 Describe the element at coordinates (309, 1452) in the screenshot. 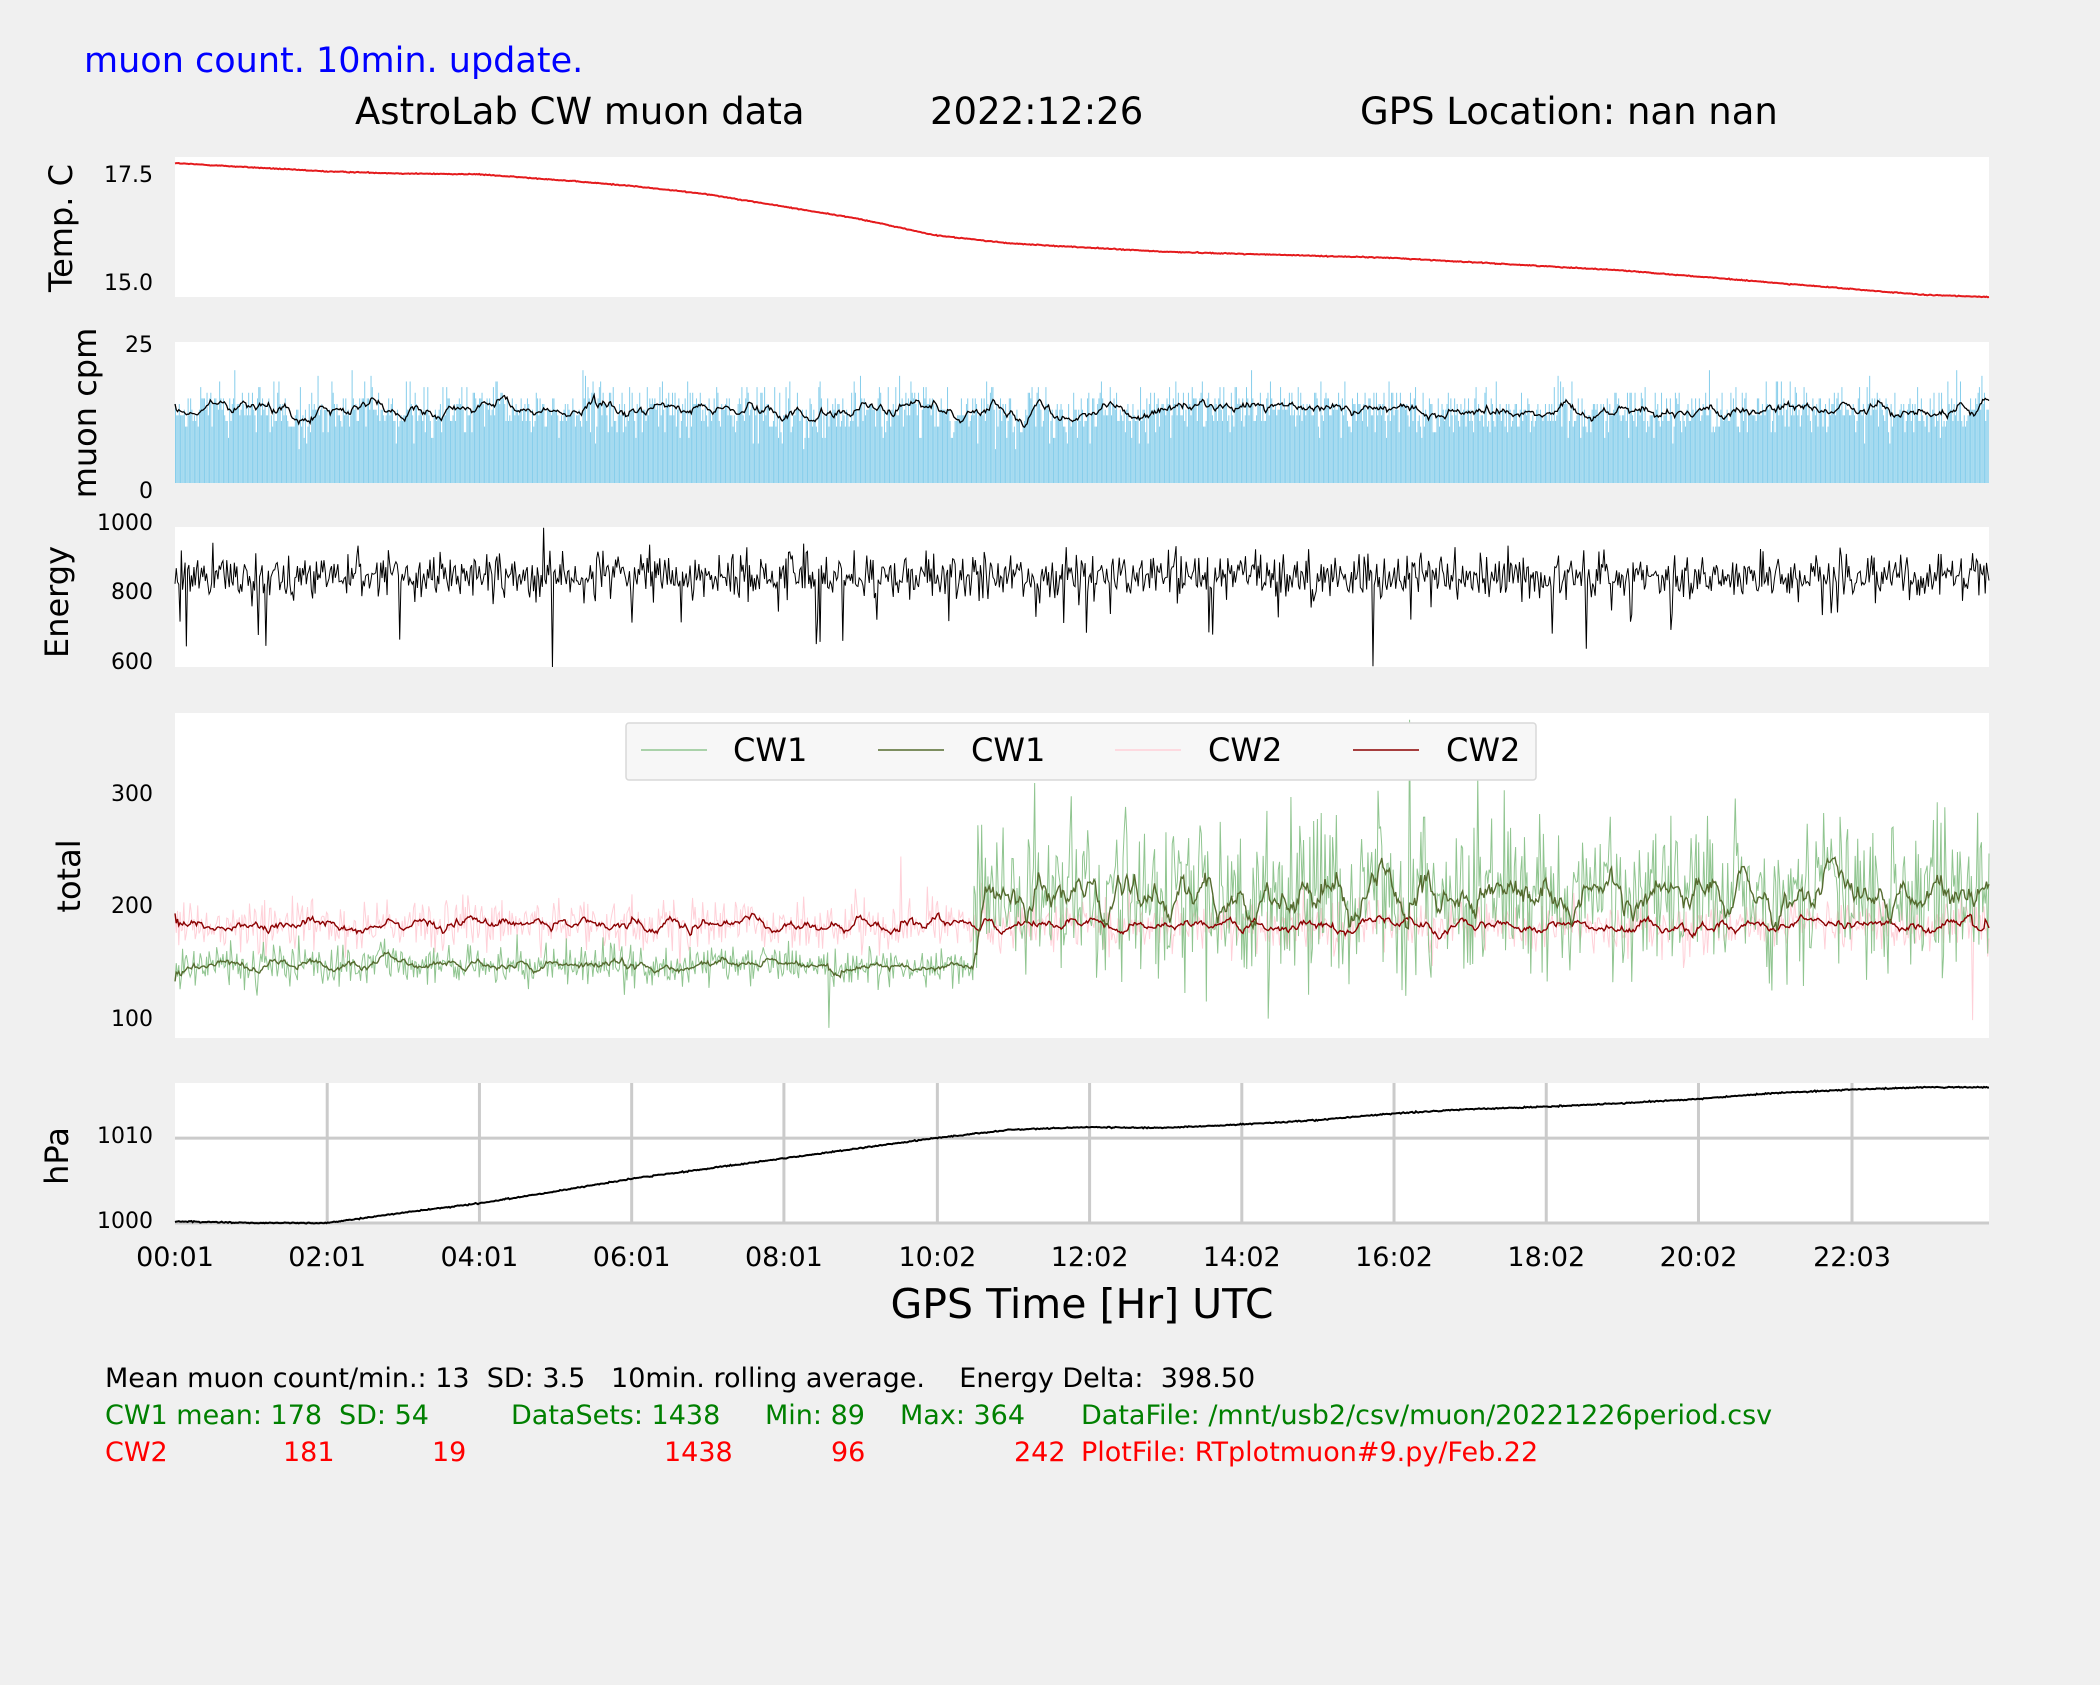

I see `cw2-mean: 181` at that location.